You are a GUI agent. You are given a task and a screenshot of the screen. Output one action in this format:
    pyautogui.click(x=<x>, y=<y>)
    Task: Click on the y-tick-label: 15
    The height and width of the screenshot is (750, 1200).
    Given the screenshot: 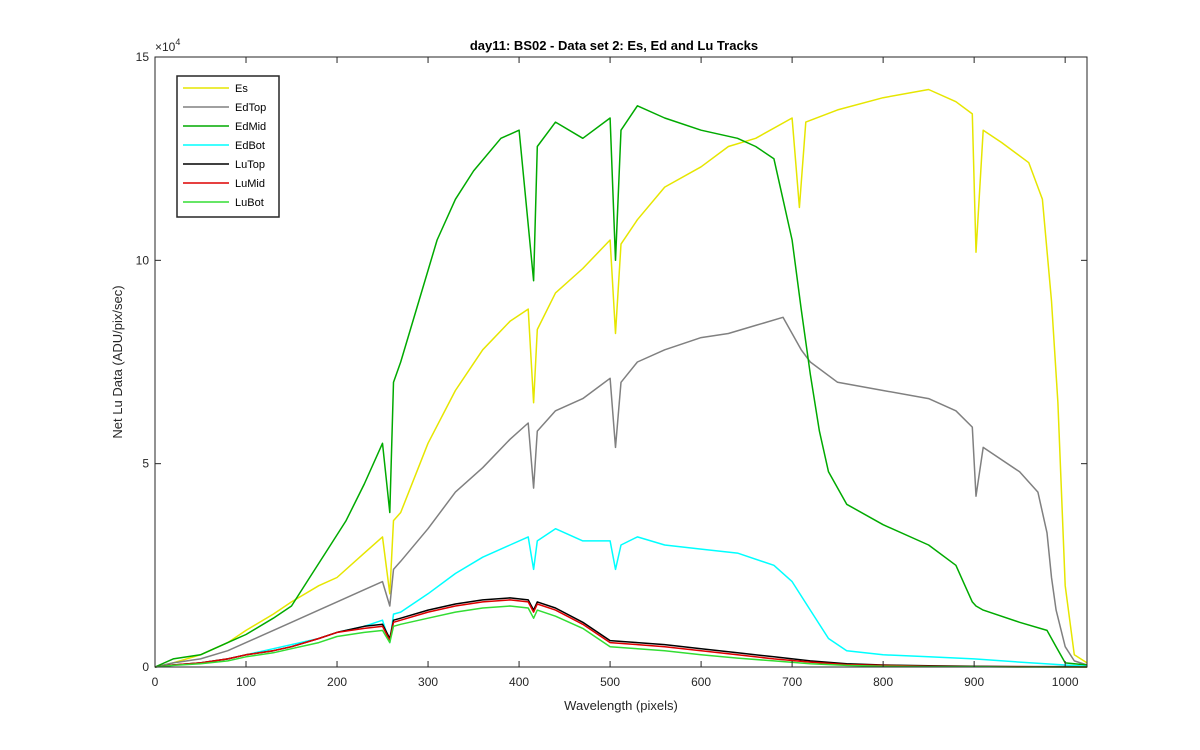 What is the action you would take?
    pyautogui.click(x=143, y=57)
    